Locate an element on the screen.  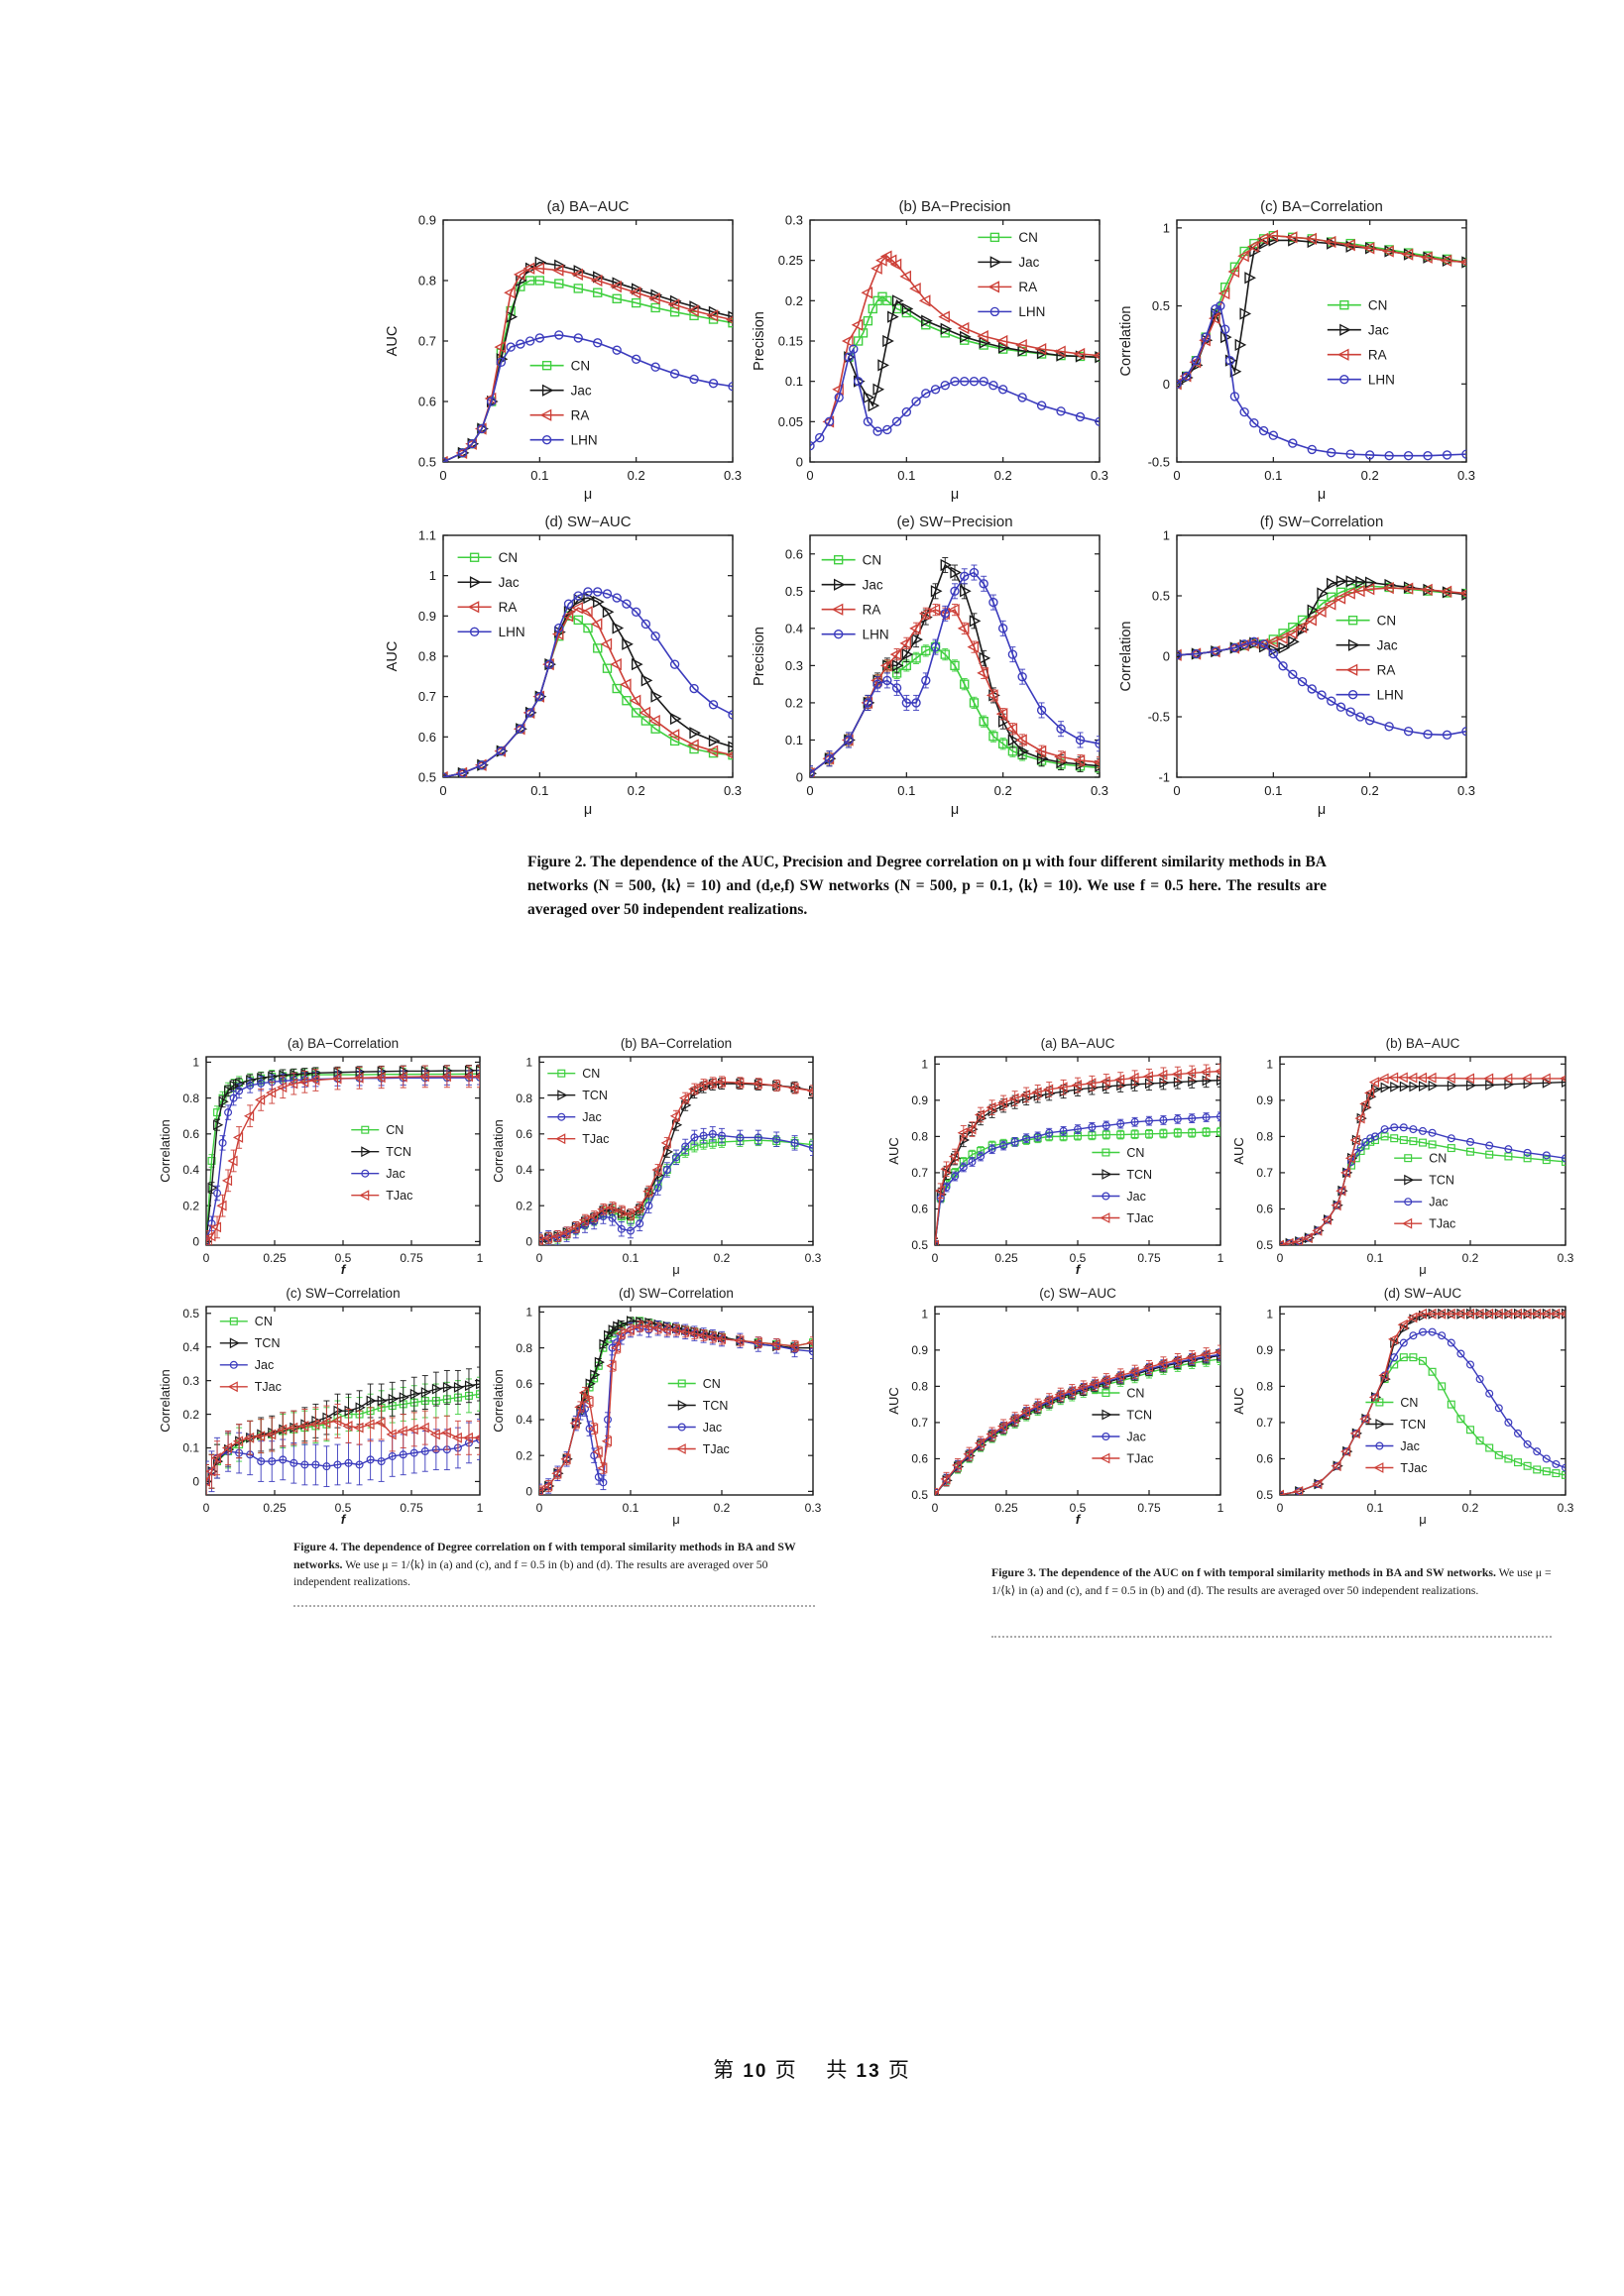
svg-text: (b) BA−Correlation is located at coordinates (676, 1044).